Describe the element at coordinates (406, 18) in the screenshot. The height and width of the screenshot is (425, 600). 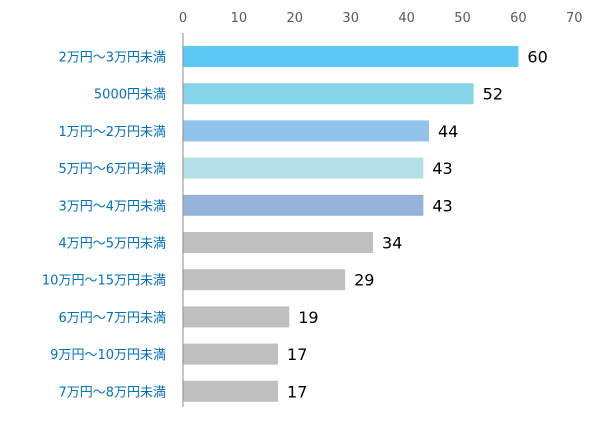
I see `x-tick-label: 40` at that location.